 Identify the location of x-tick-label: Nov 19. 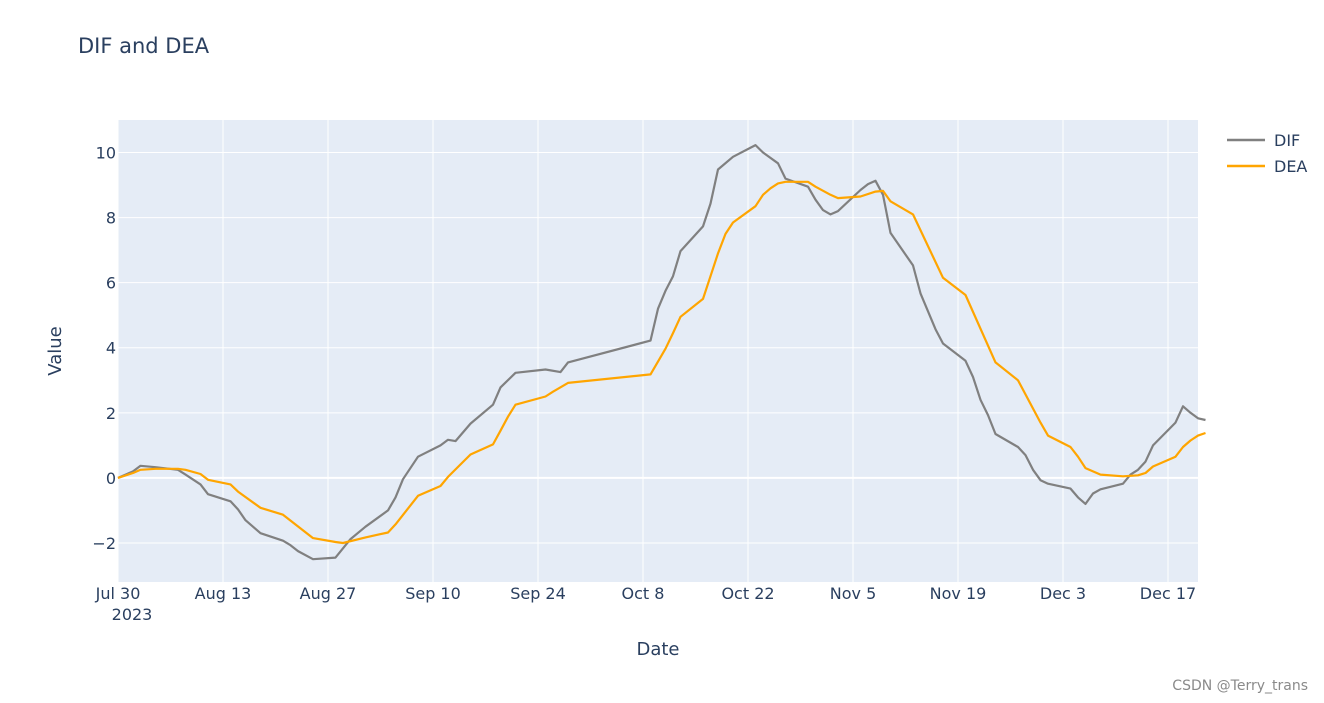
(958, 593).